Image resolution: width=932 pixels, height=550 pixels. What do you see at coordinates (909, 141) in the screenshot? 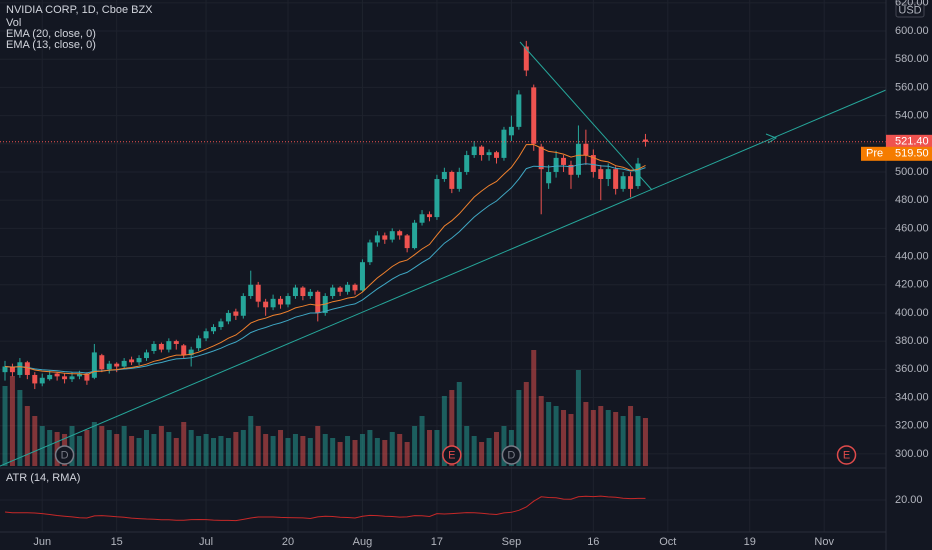
I see `last-price-box` at bounding box center [909, 141].